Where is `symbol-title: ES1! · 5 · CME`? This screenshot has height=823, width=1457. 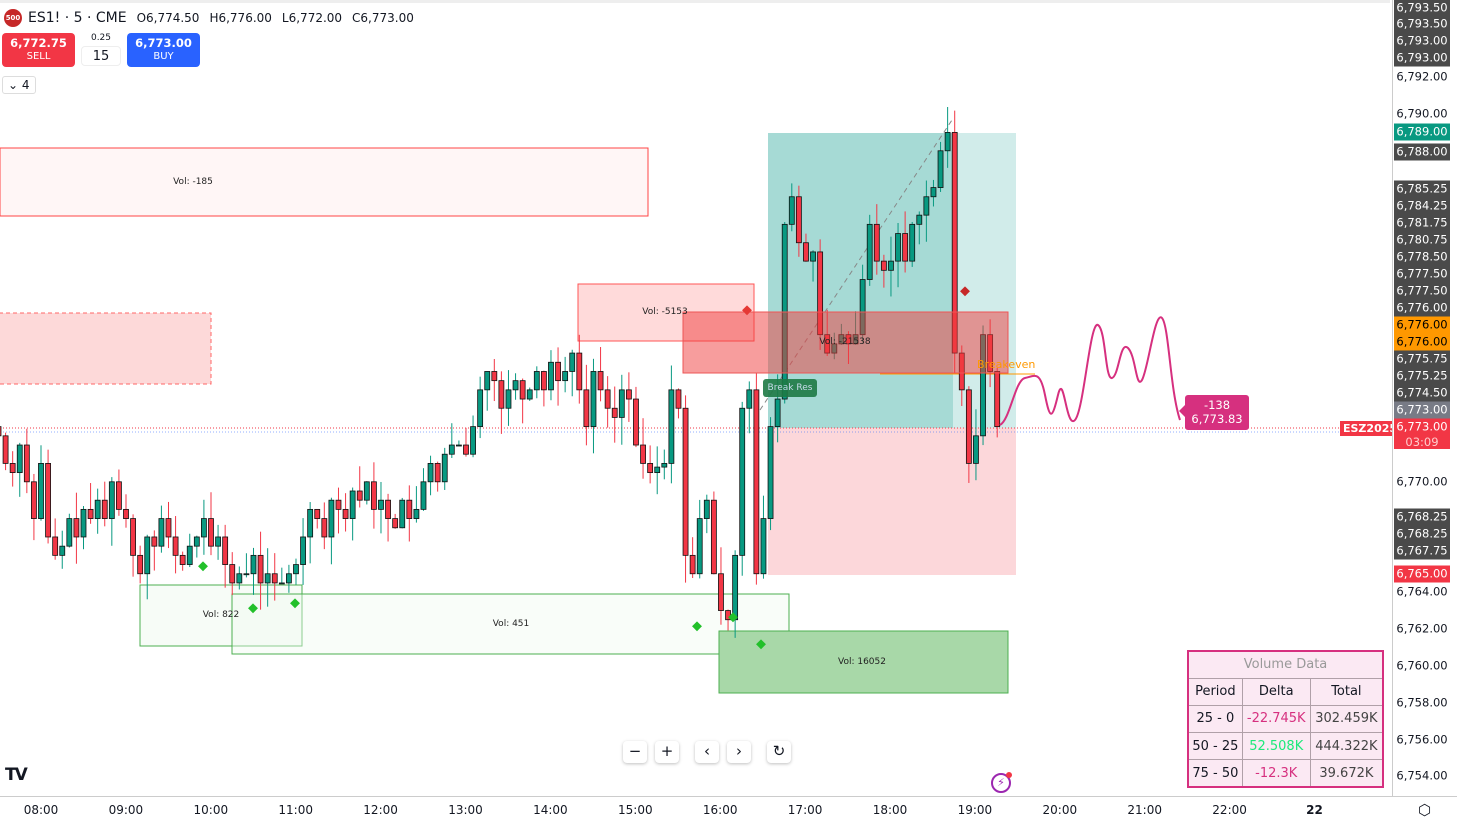 symbol-title: ES1! · 5 · CME is located at coordinates (77, 18).